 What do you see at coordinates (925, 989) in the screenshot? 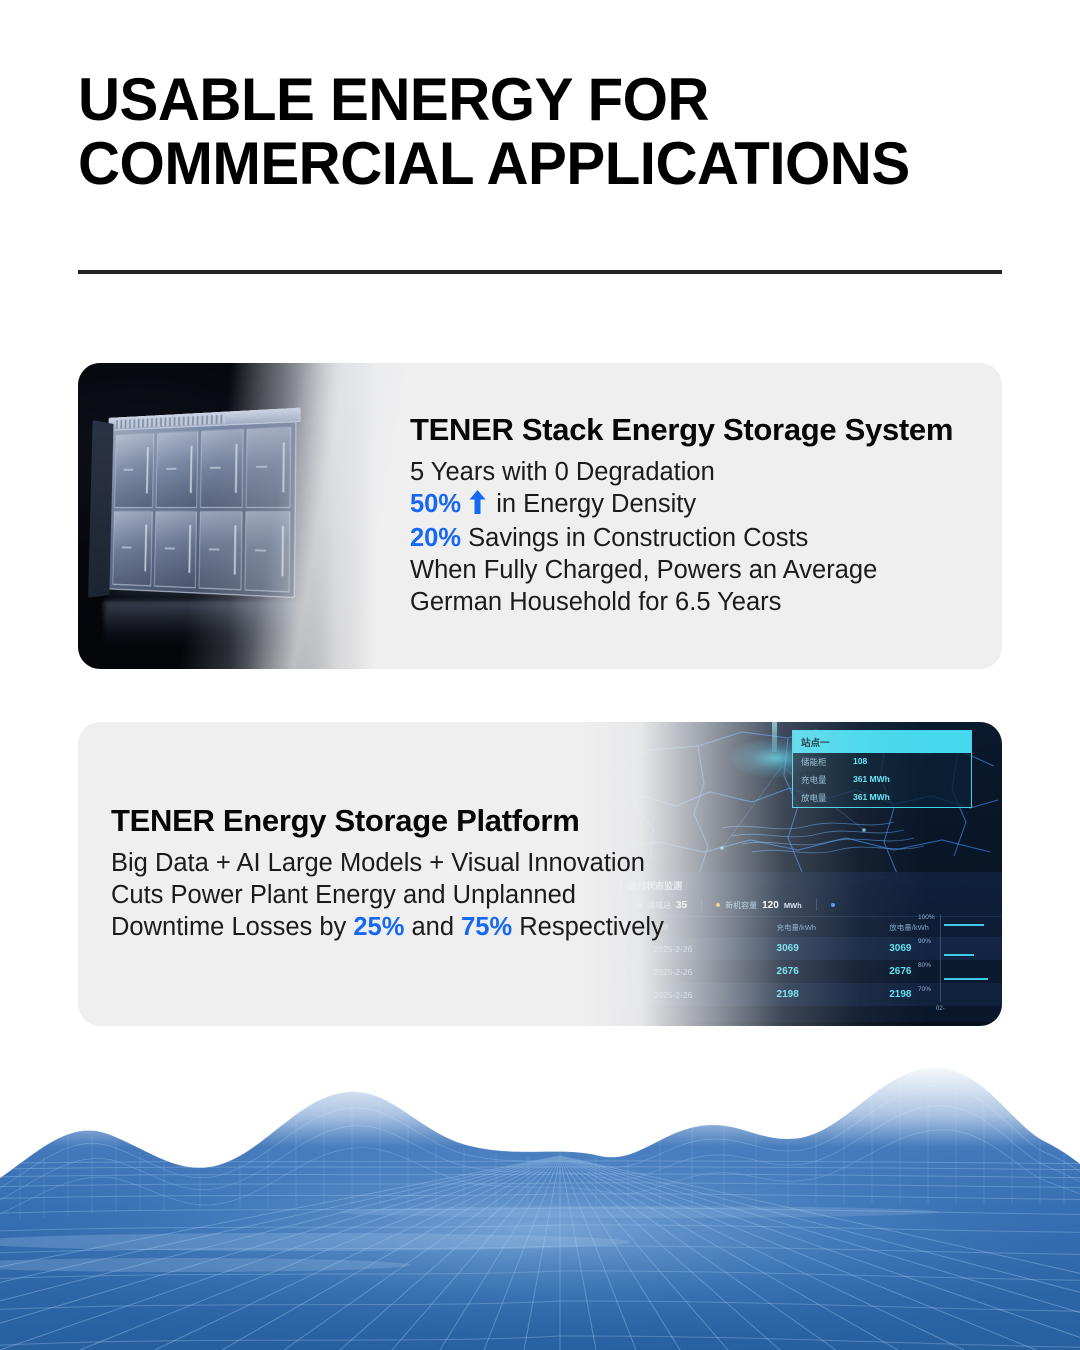
I see `axis-tick-label: 70%` at bounding box center [925, 989].